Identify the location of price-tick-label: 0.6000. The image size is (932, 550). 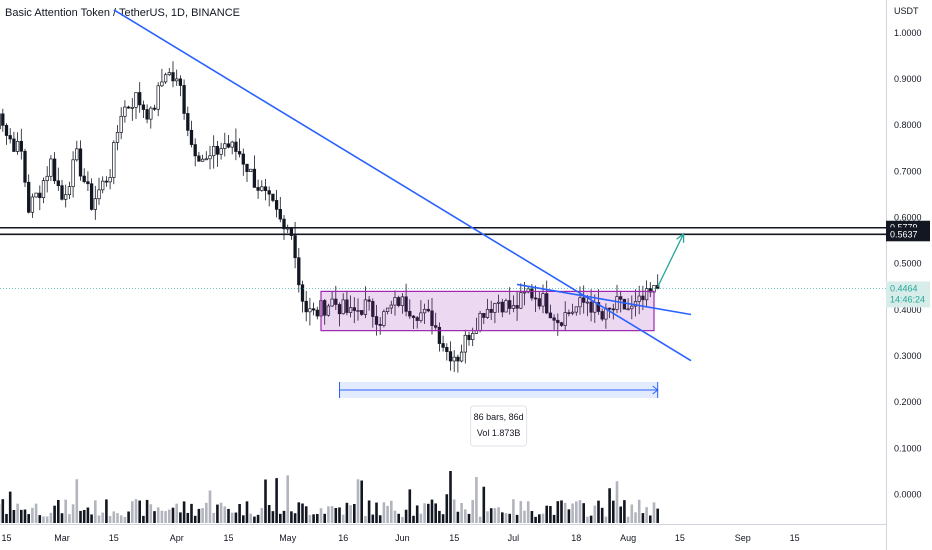
(908, 218).